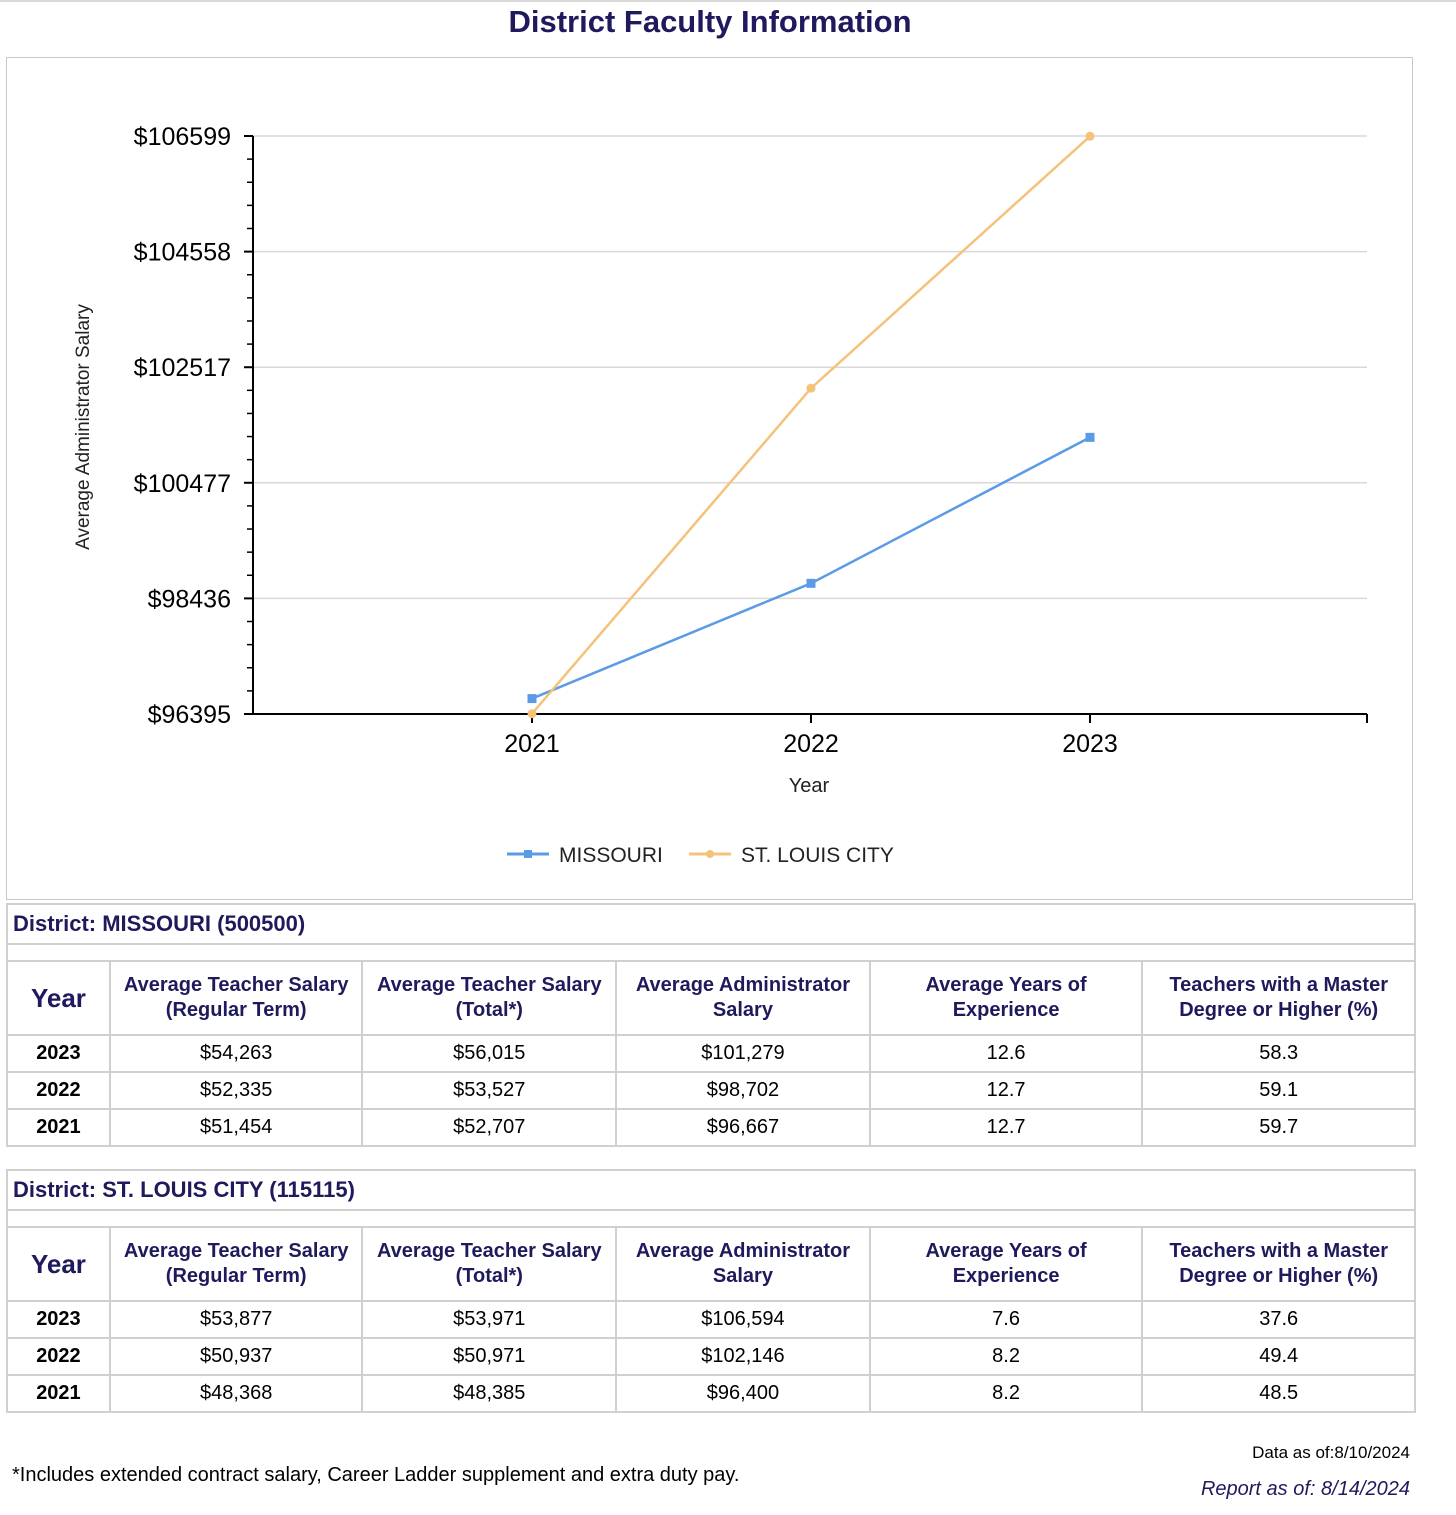 The height and width of the screenshot is (1515, 1456). I want to click on cell-masters: 58.3, so click(1278, 1053).